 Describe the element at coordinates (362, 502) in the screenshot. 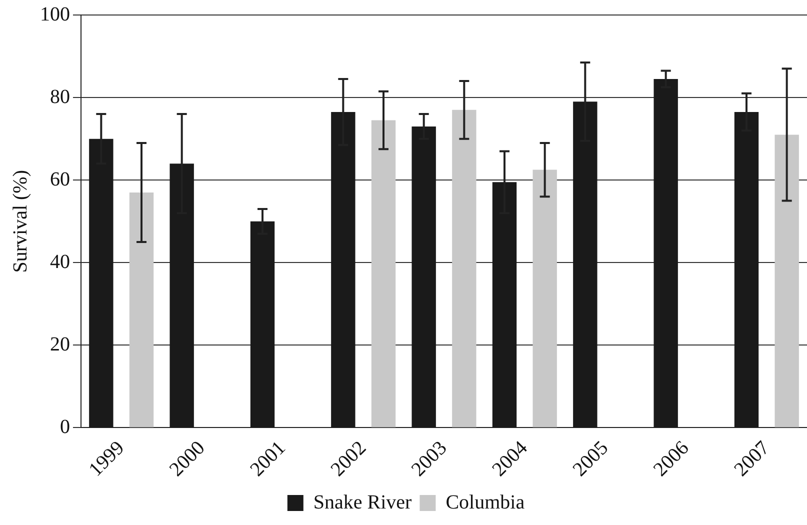

I see `legend-label: Snake River` at that location.